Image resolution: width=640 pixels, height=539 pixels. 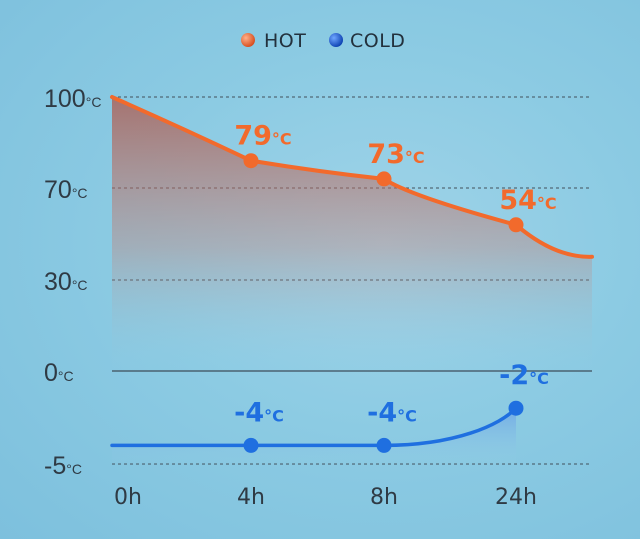 I want to click on x-tick-label: 4h, so click(x=251, y=497).